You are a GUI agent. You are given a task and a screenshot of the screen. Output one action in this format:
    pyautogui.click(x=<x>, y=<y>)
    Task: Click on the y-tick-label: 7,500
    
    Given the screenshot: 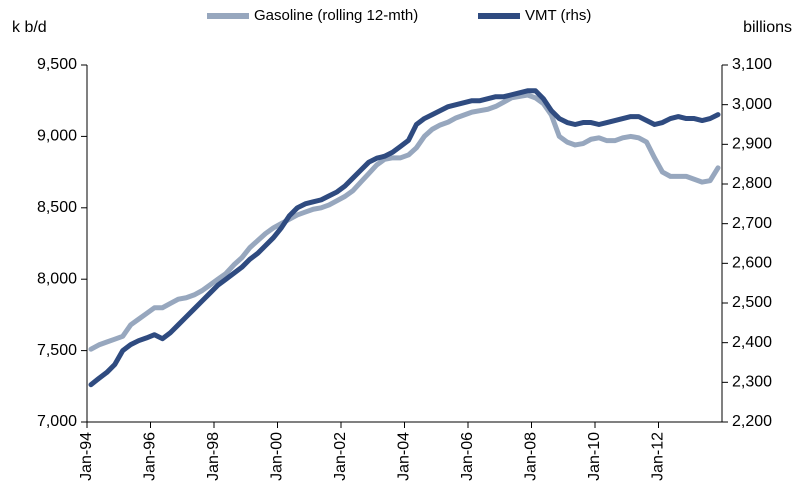 What is the action you would take?
    pyautogui.click(x=57, y=350)
    